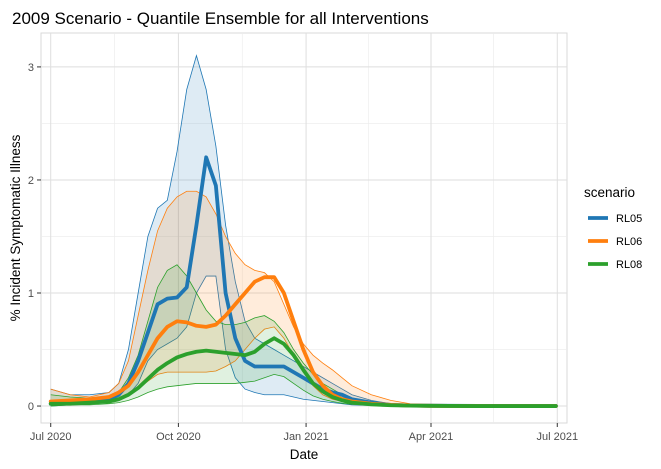 The image size is (661, 469). I want to click on x-axis: Jul 2020 Oct 2020 Jan 2021 Apr 2021 Jul 2021, so click(304, 433).